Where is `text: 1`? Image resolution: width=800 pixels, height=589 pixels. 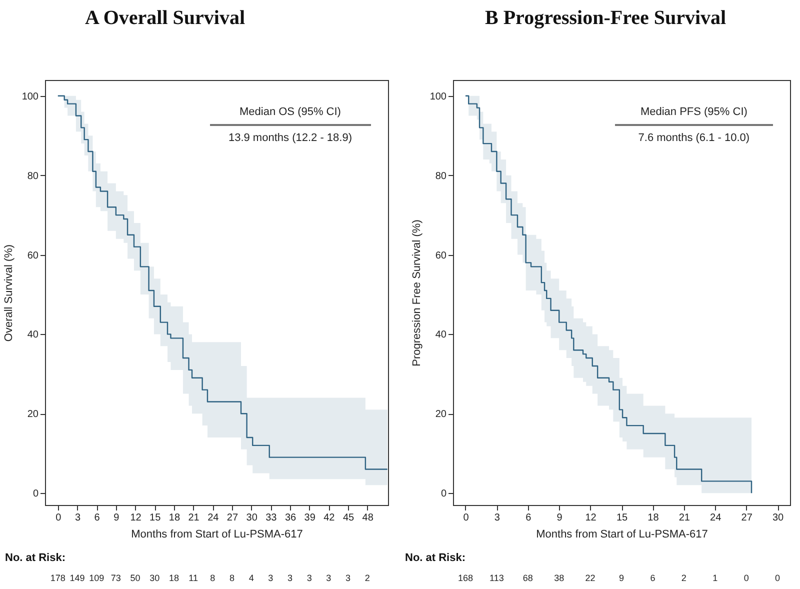 text: 1 is located at coordinates (715, 578).